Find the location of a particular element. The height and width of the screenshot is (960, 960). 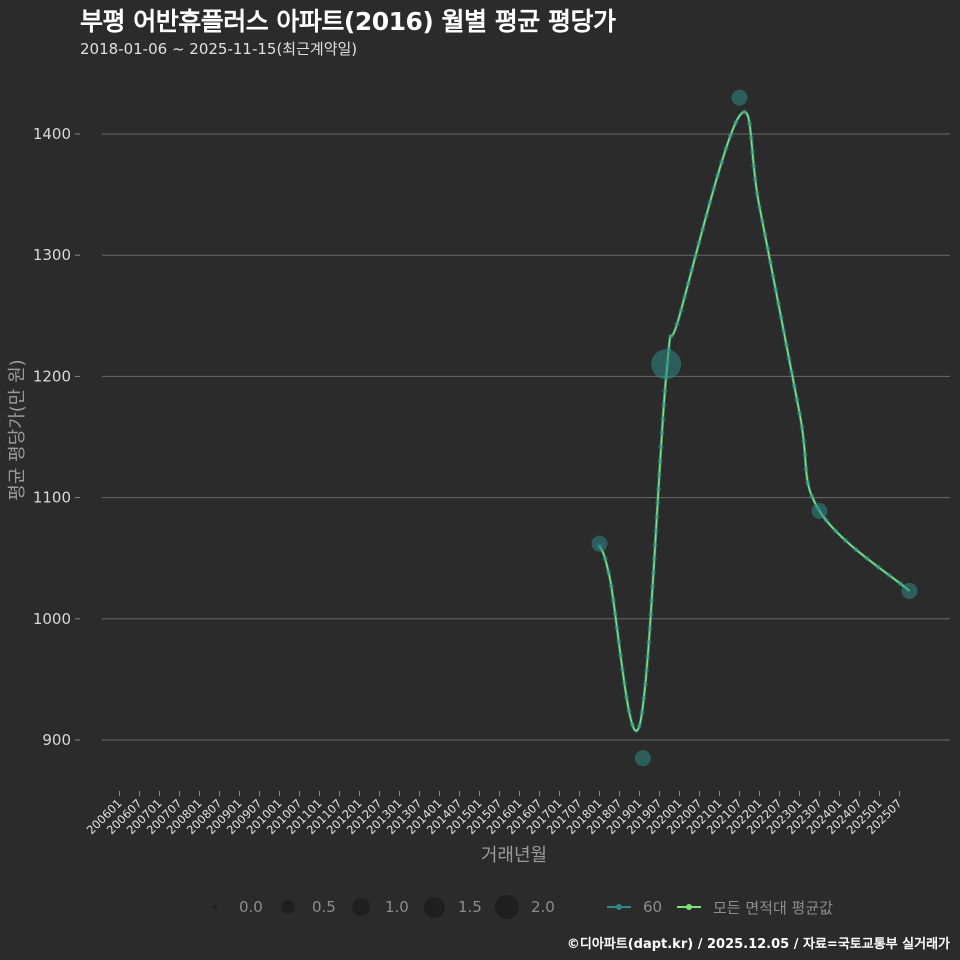

size-legend-item: 1.5 is located at coordinates (452, 907).